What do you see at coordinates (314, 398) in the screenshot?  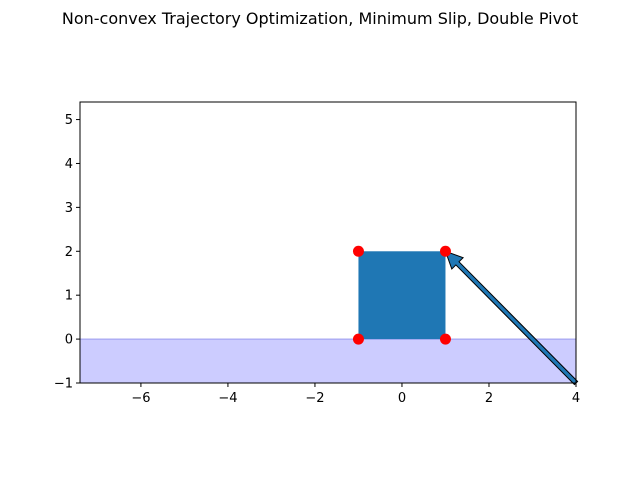 I see `x-tick-label: −2` at bounding box center [314, 398].